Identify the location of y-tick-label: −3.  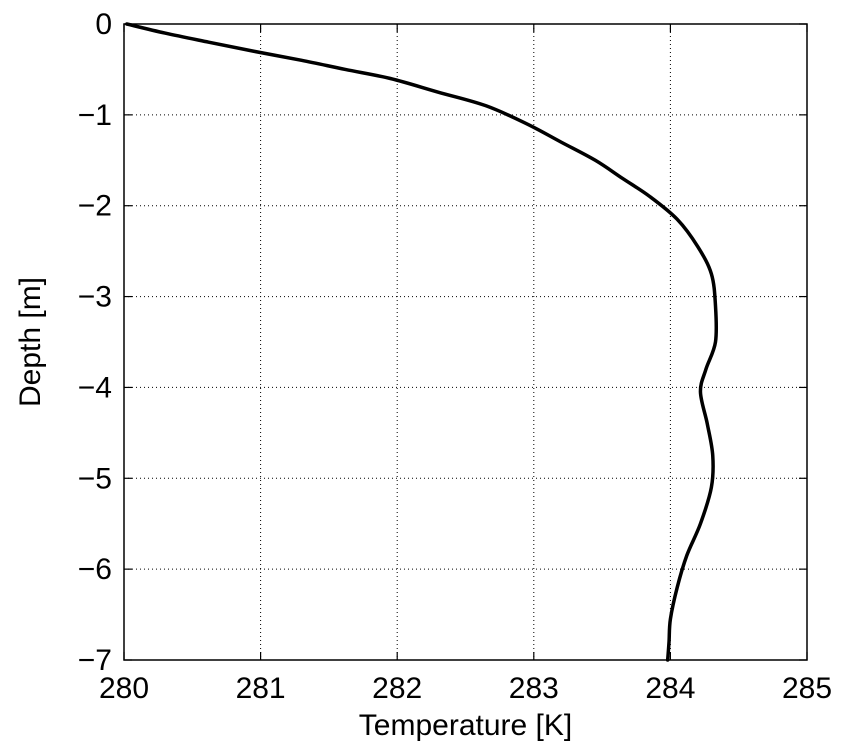
(95, 297).